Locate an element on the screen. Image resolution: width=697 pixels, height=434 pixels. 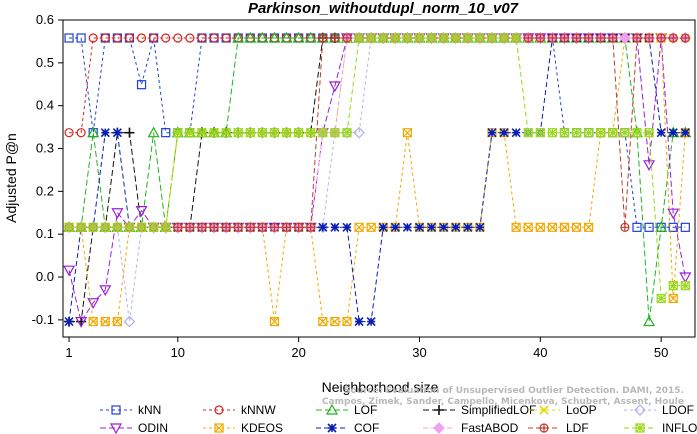
y-tick-label: -0.1 is located at coordinates (43, 319).